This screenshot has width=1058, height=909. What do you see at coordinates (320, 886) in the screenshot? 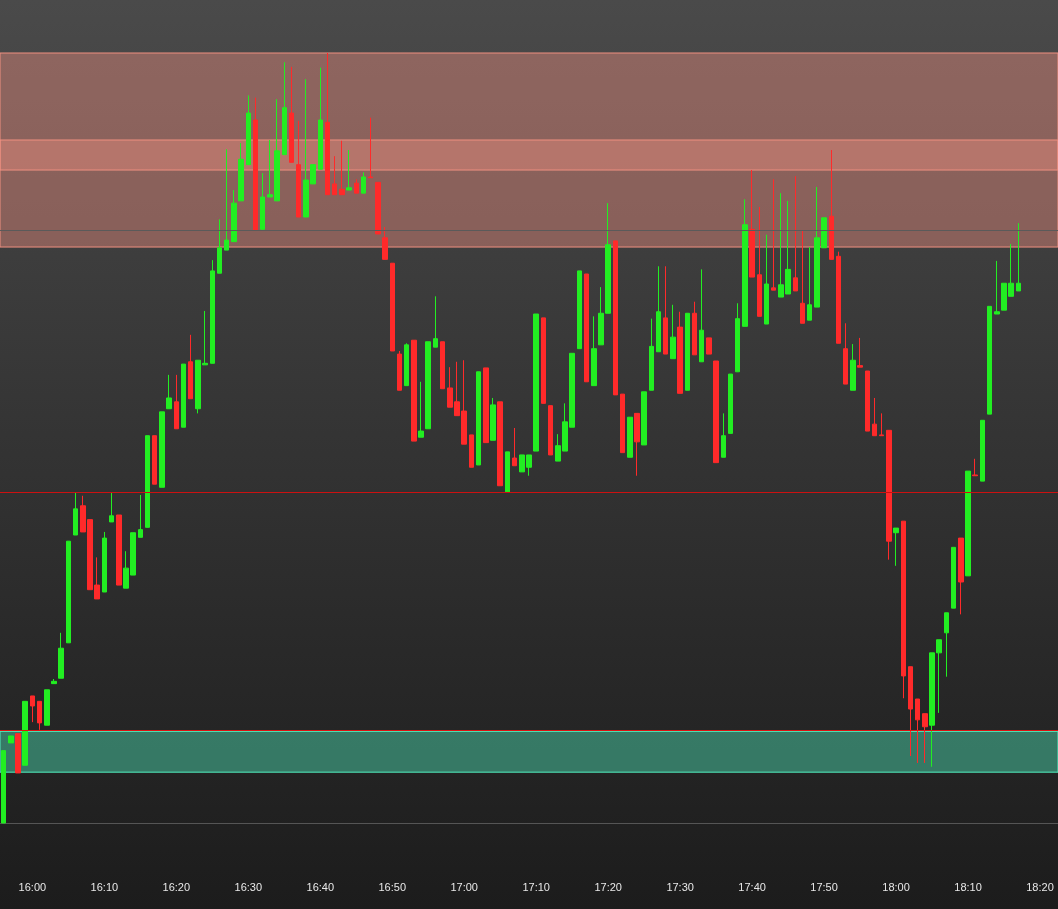
I see `x-tick-label: 16:40` at bounding box center [320, 886].